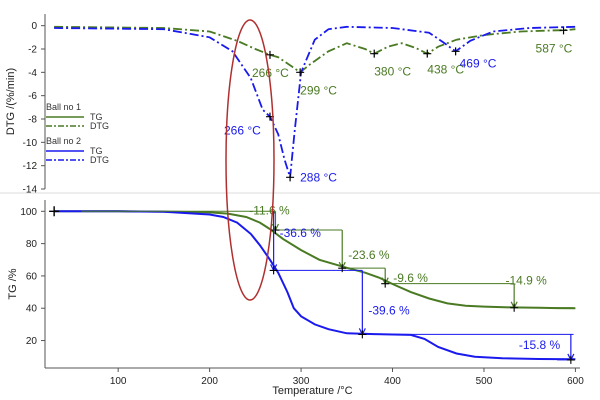 Image resolution: width=600 pixels, height=400 pixels. I want to click on dtg-y-tick-label: -14, so click(30, 190).